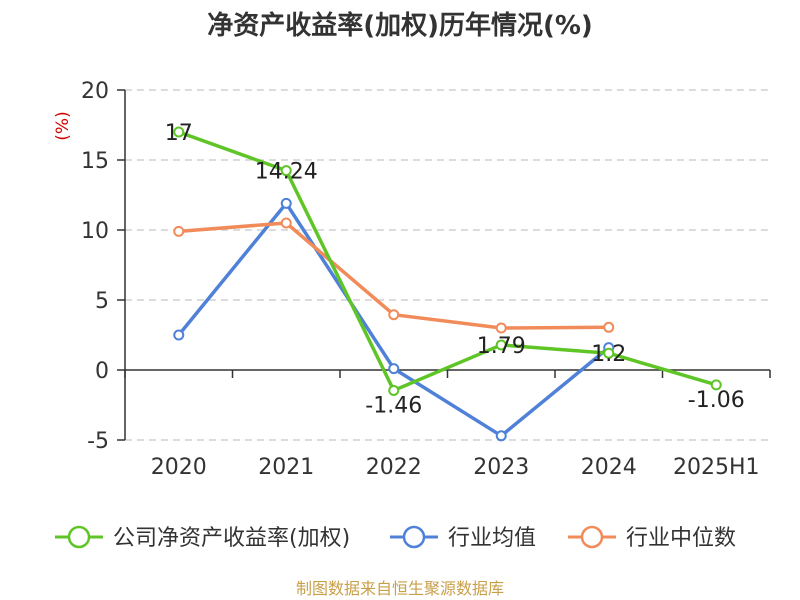  What do you see at coordinates (231, 538) in the screenshot?
I see `legend-label-0: 公司净资产收益率(加权)` at bounding box center [231, 538].